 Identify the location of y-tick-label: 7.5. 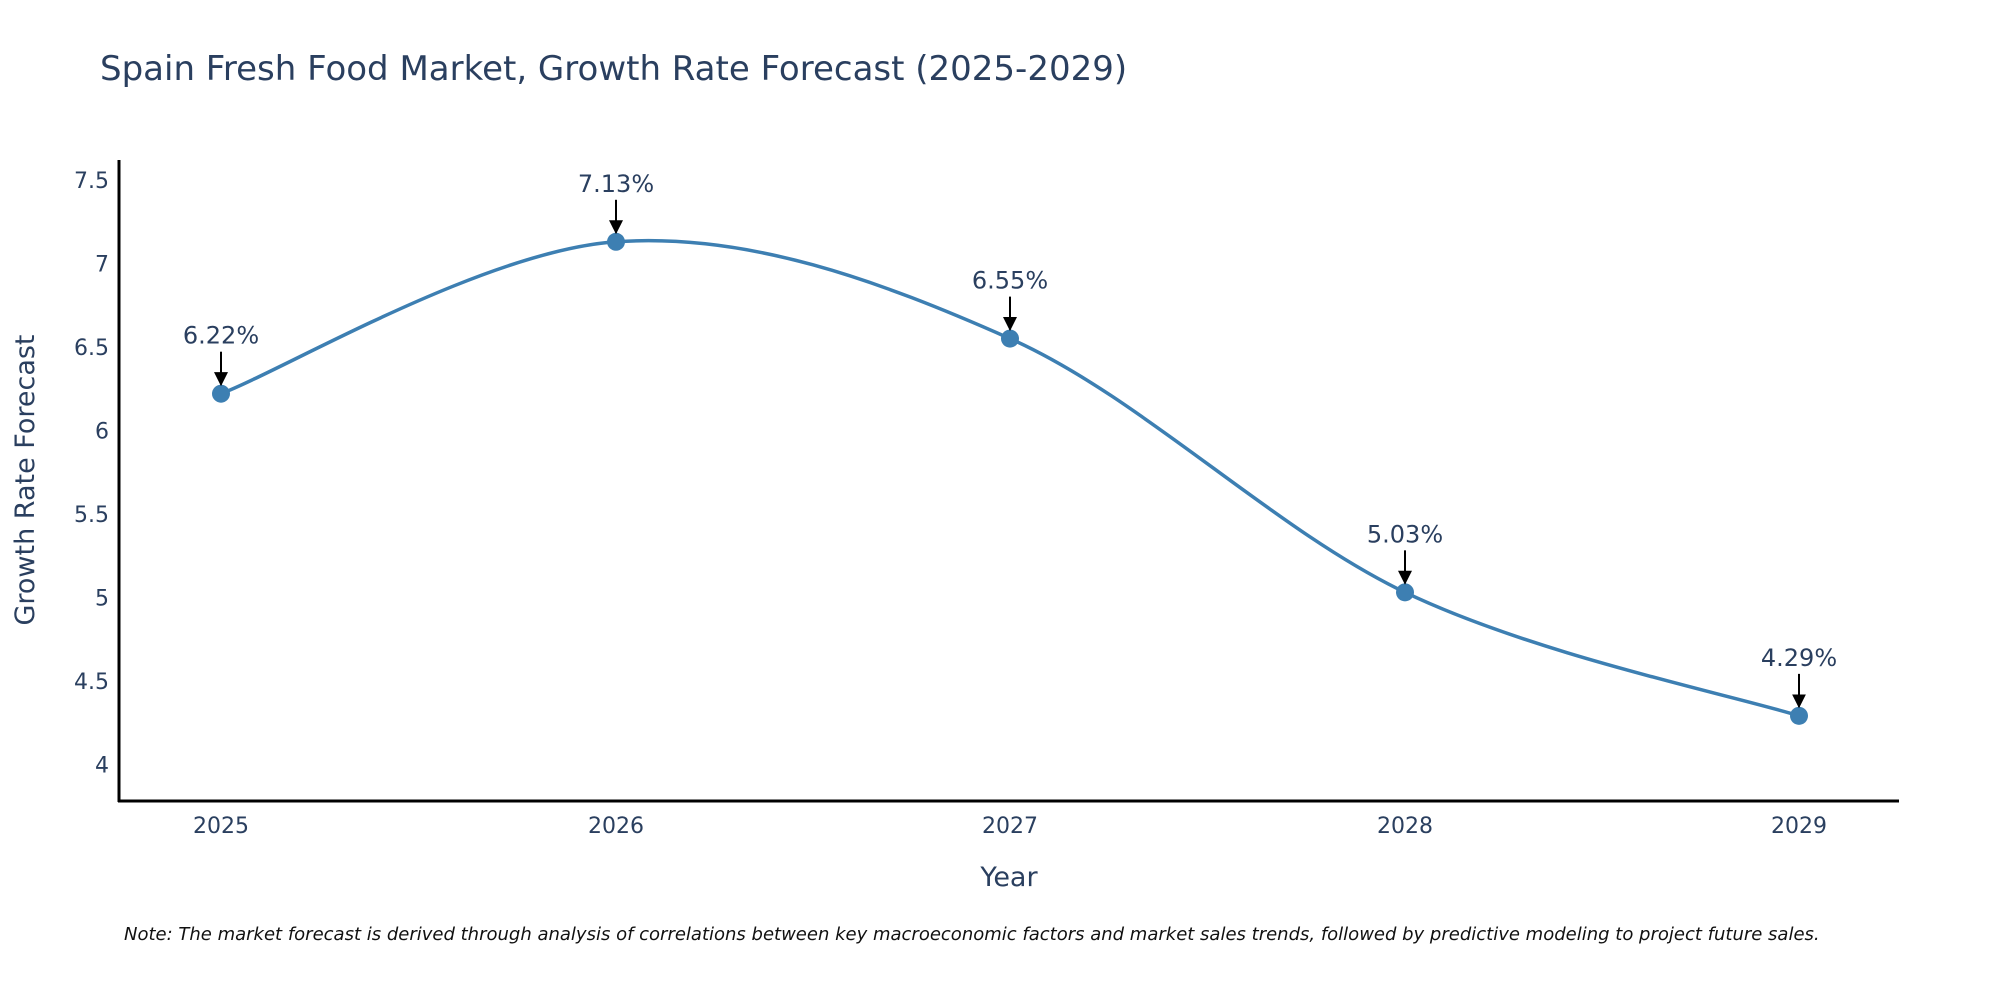
(91, 181).